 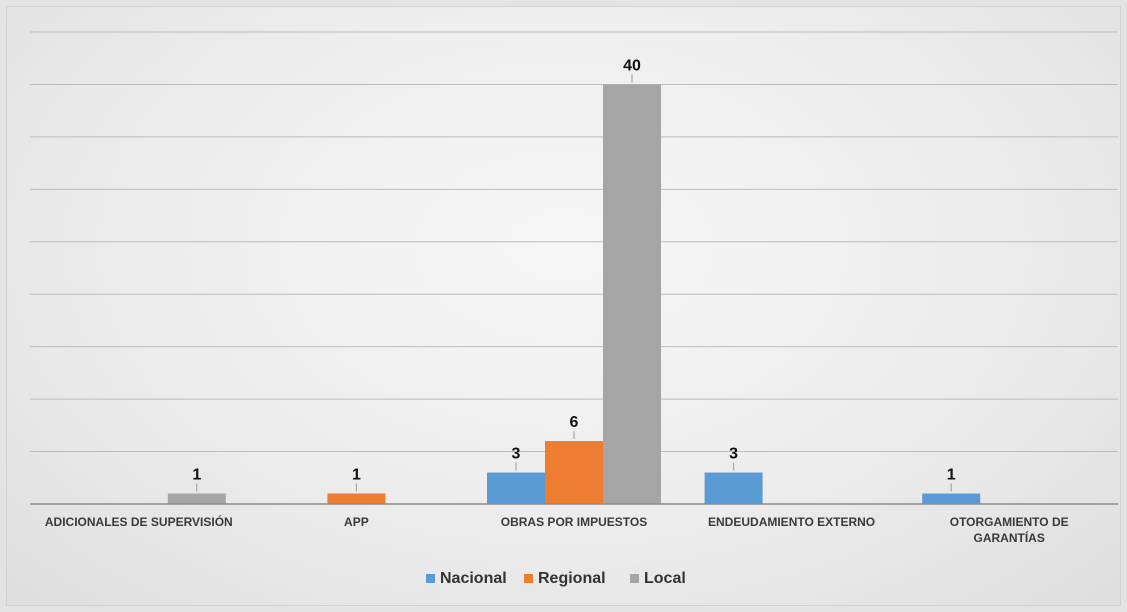 What do you see at coordinates (356, 522) in the screenshot?
I see `x-tick-label: APP` at bounding box center [356, 522].